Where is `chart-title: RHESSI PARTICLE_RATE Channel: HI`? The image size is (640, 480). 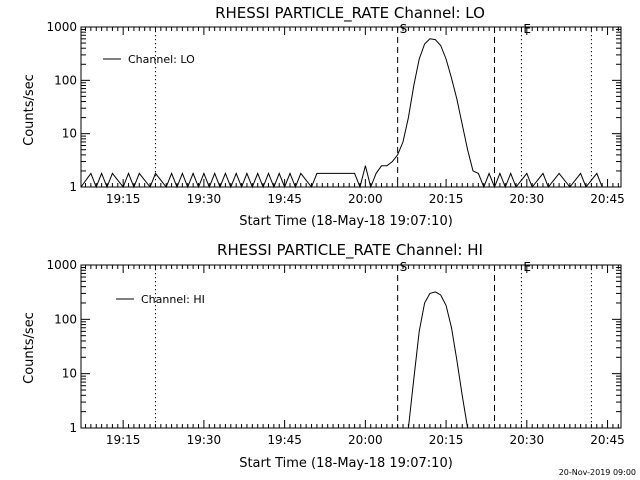
chart-title: RHESSI PARTICLE_RATE Channel: HI is located at coordinates (350, 250).